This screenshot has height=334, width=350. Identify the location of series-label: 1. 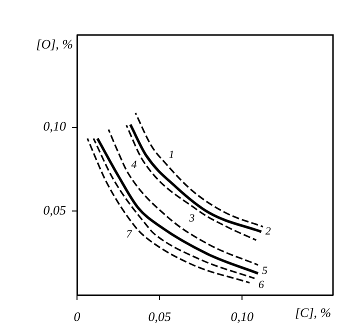
(171, 154).